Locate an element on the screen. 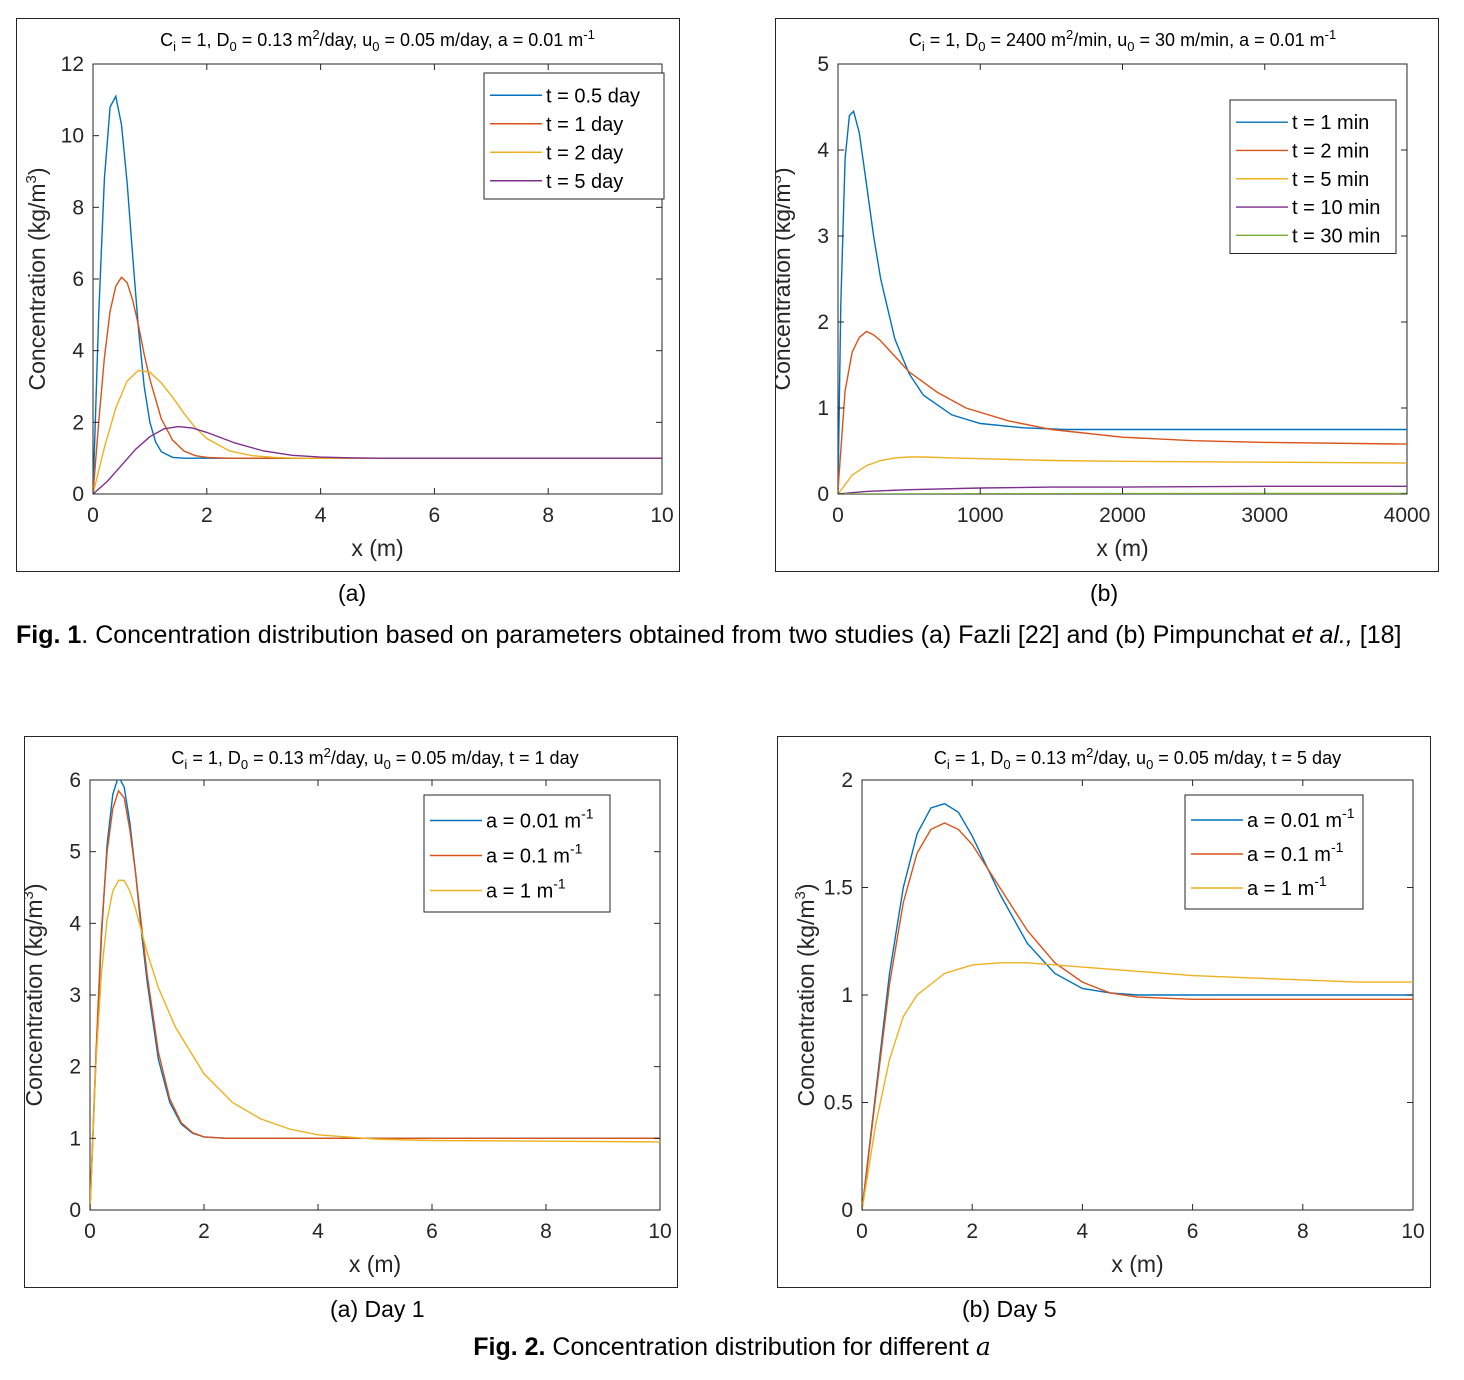 Image resolution: width=1464 pixels, height=1380 pixels. legend-label: t = 5 day is located at coordinates (584, 182).